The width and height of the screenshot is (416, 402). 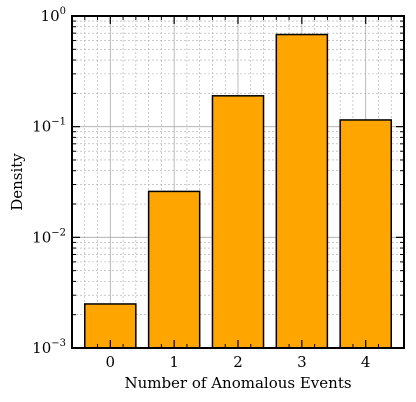 What do you see at coordinates (49, 181) in the screenshot?
I see `y-tick-labels: 10⁻³ 10⁻² 10⁻¹ 10⁰` at bounding box center [49, 181].